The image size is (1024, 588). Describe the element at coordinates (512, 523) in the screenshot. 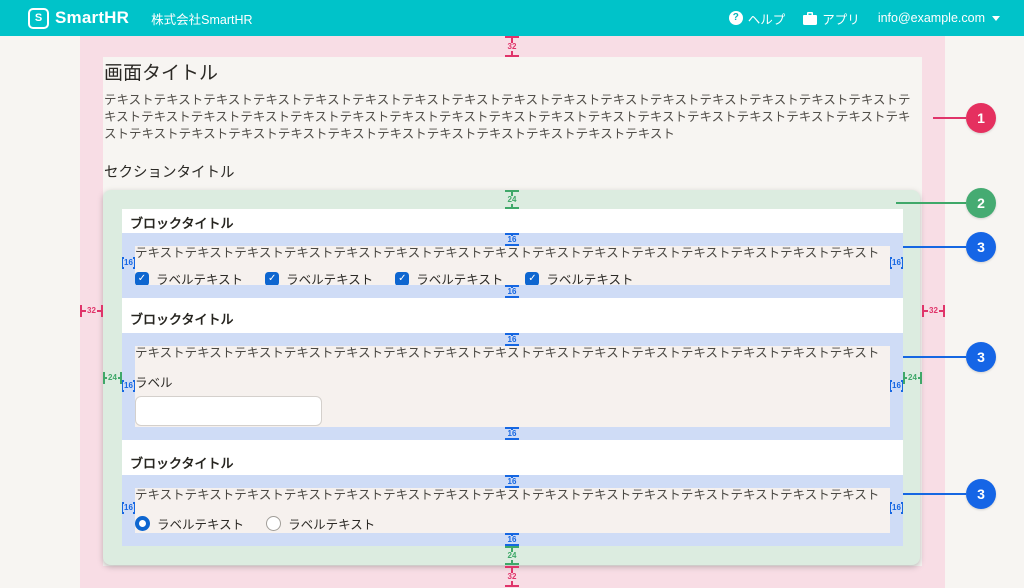

I see `radio-group: ラベルテキスト ラベルテキスト` at that location.